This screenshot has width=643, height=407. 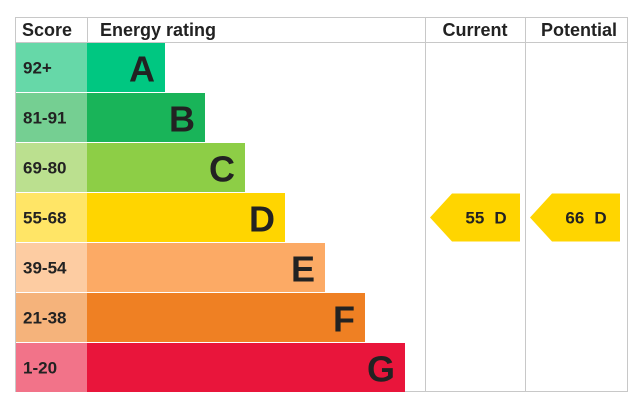 What do you see at coordinates (158, 30) in the screenshot?
I see `header-rating: Energy rating` at bounding box center [158, 30].